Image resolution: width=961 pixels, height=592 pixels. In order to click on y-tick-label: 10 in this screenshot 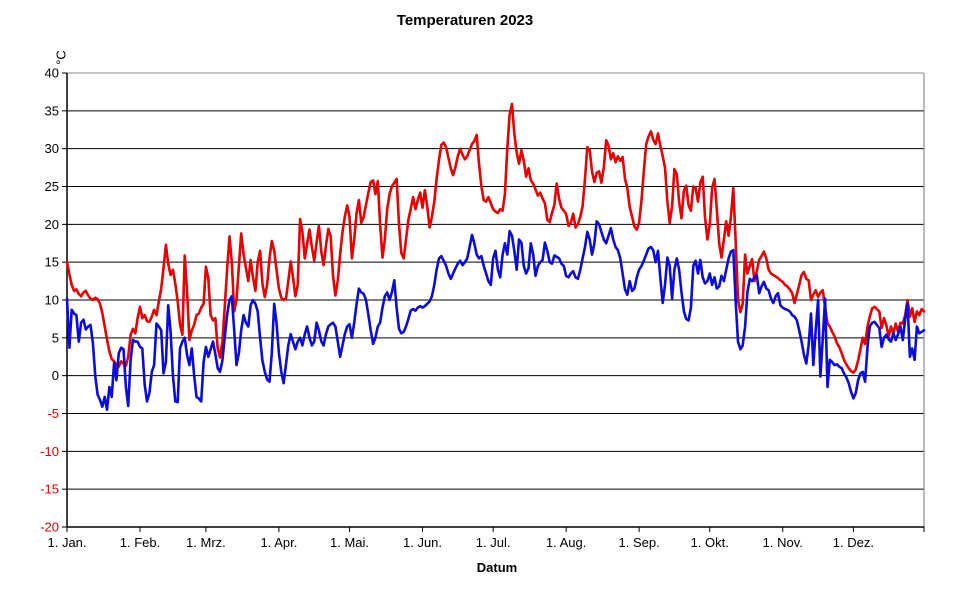, I will do `click(52, 300)`.